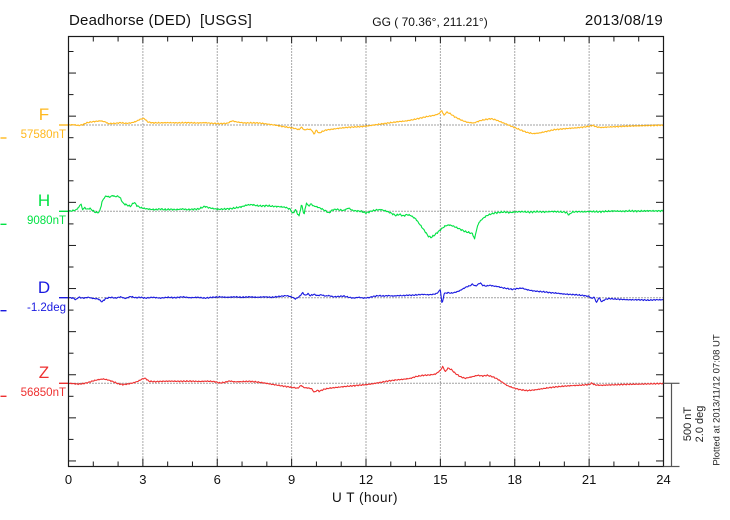  I want to click on scale-bar-deg-label: 2.0 deg, so click(700, 424).